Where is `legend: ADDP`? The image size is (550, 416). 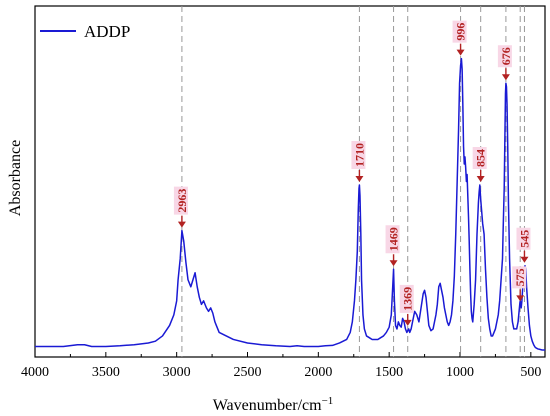
legend: ADDP is located at coordinates (85, 31).